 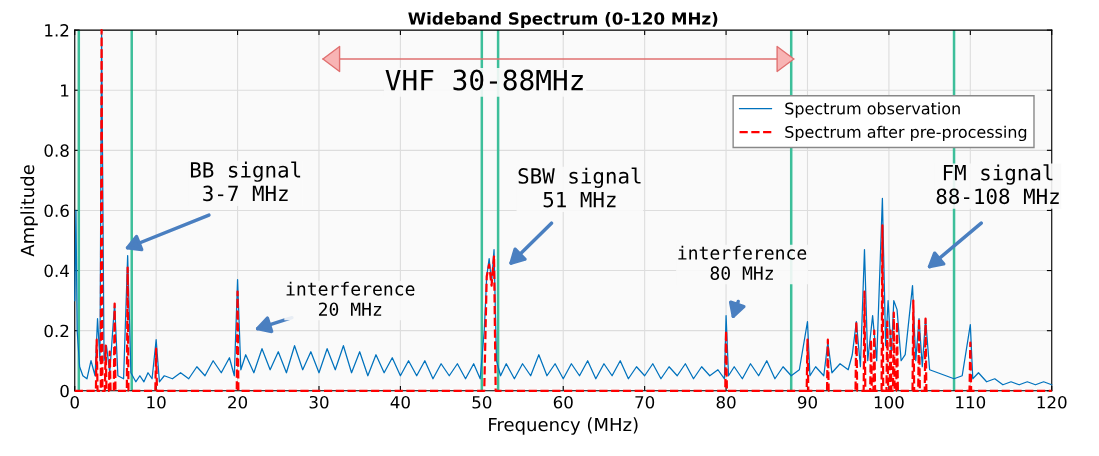 What do you see at coordinates (484, 80) in the screenshot?
I see `annotation: VHF 30-88MHz` at bounding box center [484, 80].